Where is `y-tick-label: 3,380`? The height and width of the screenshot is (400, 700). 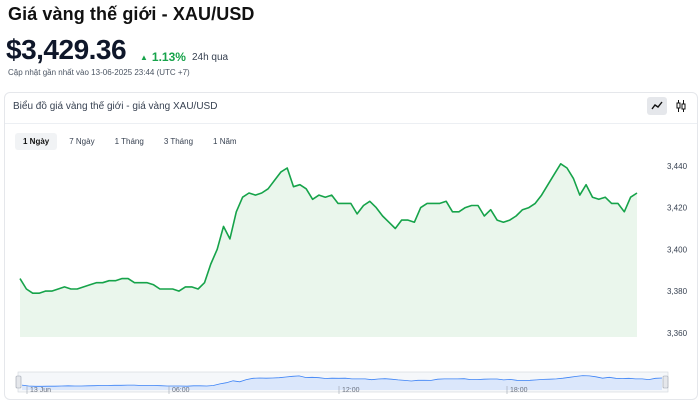
y-tick-label: 3,380 is located at coordinates (677, 291).